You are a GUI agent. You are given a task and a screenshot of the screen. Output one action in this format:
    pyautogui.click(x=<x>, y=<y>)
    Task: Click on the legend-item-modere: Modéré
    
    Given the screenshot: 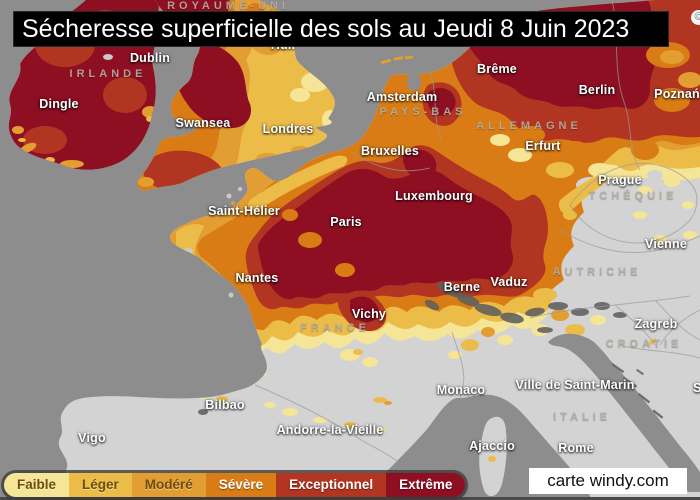 What is the action you would take?
    pyautogui.click(x=168, y=485)
    